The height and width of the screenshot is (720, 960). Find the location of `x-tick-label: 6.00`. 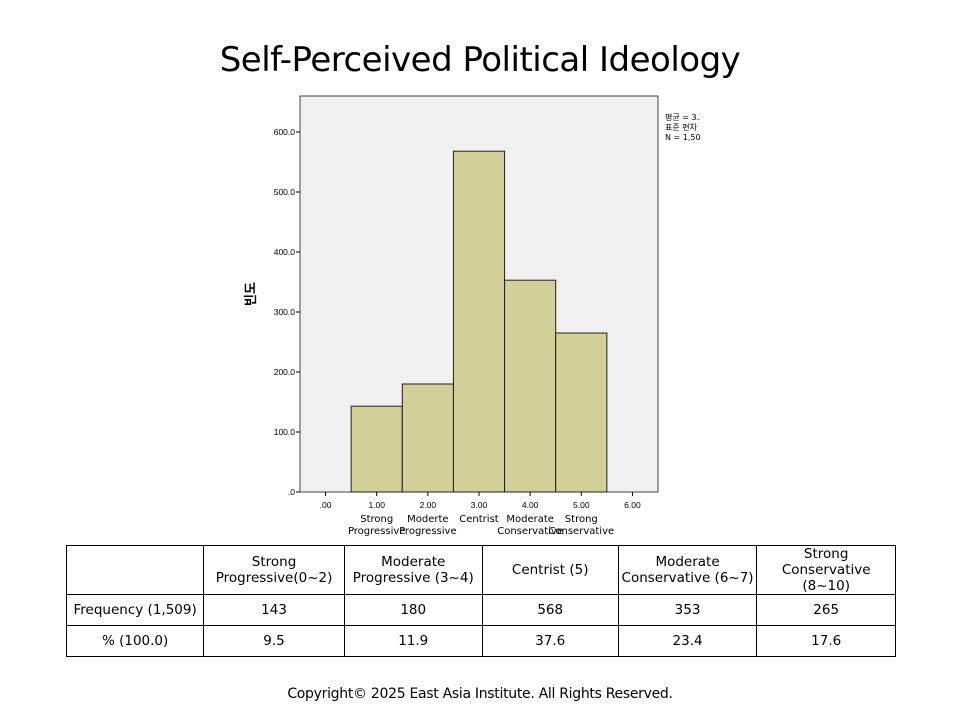

x-tick-label: 6.00 is located at coordinates (632, 505).